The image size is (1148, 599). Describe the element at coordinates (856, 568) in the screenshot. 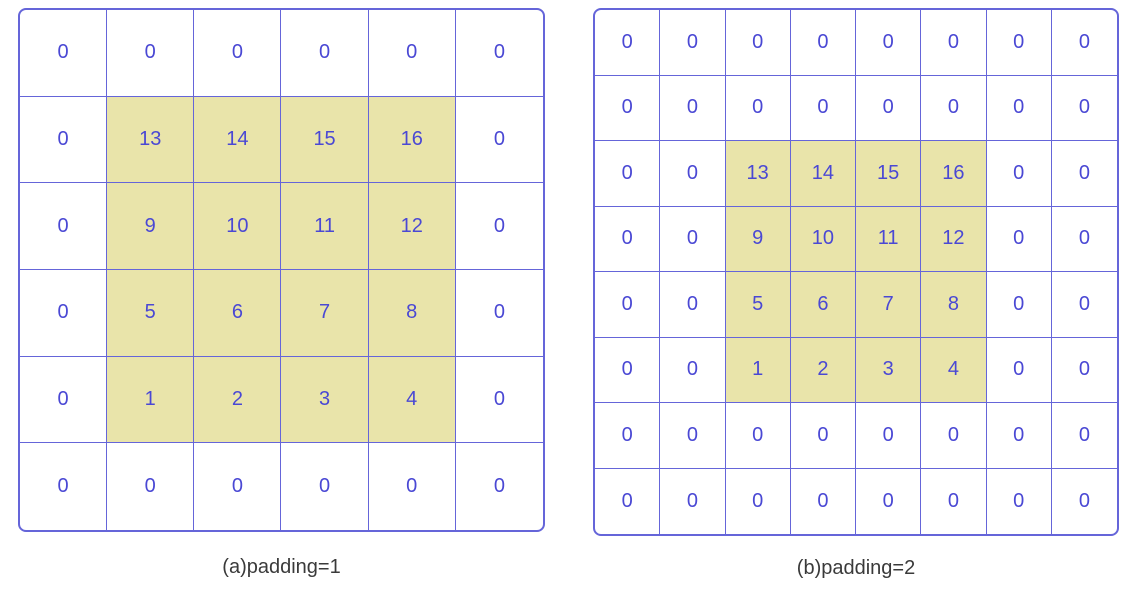

I see `caption-padding-2: (b)padding=2` at that location.